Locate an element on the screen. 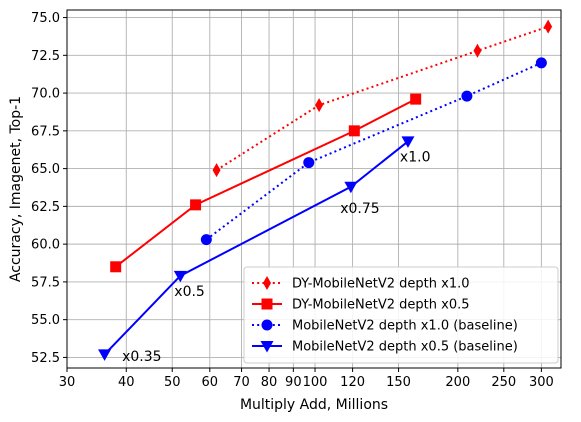  x-axis-title: Multiply Add, Millions is located at coordinates (314, 405).